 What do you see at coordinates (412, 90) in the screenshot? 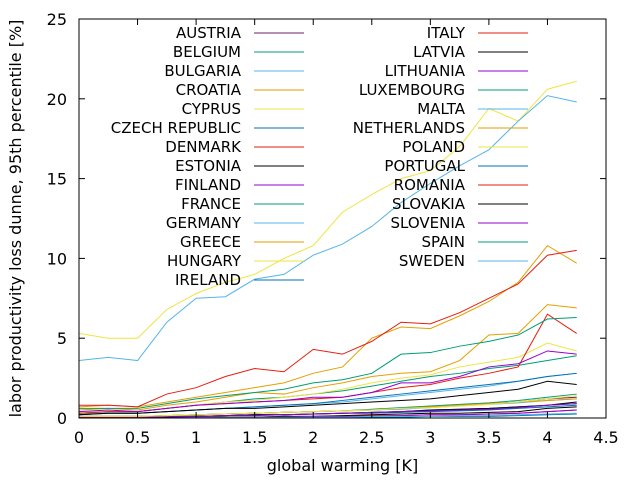
I see `legend-label: LUXEMBOURG` at bounding box center [412, 90].